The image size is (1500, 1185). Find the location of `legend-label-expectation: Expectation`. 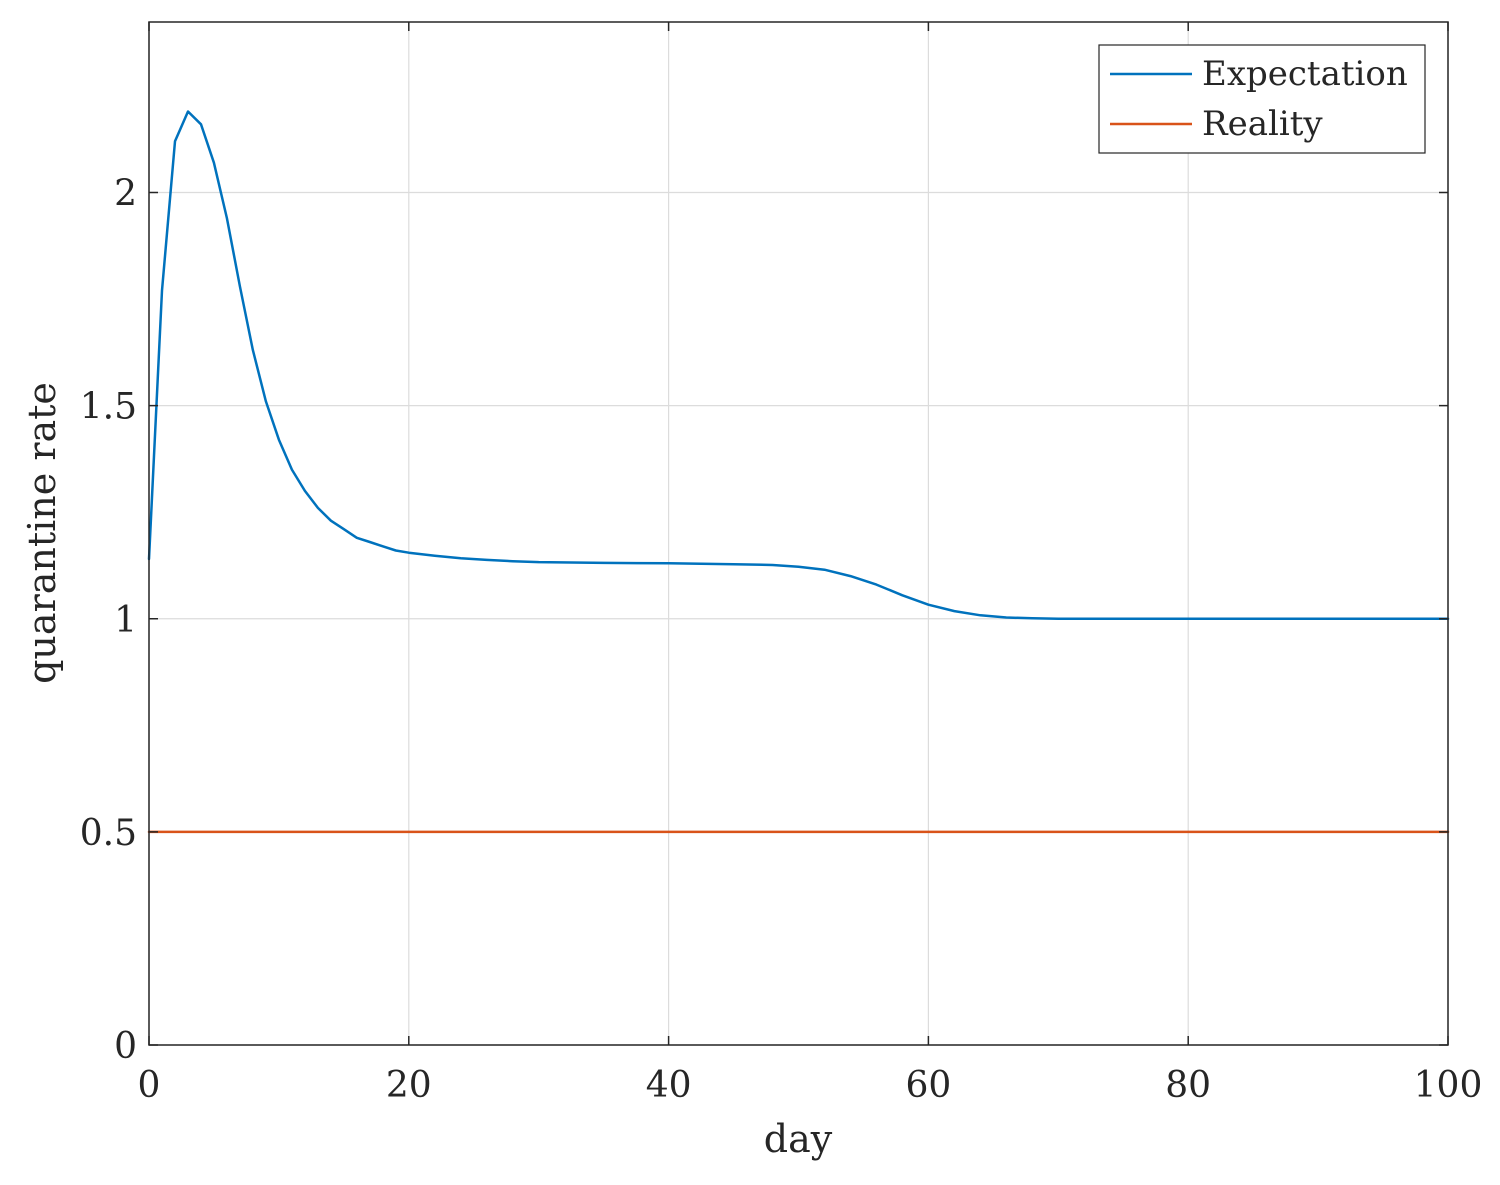

legend-label-expectation: Expectation is located at coordinates (1305, 74).